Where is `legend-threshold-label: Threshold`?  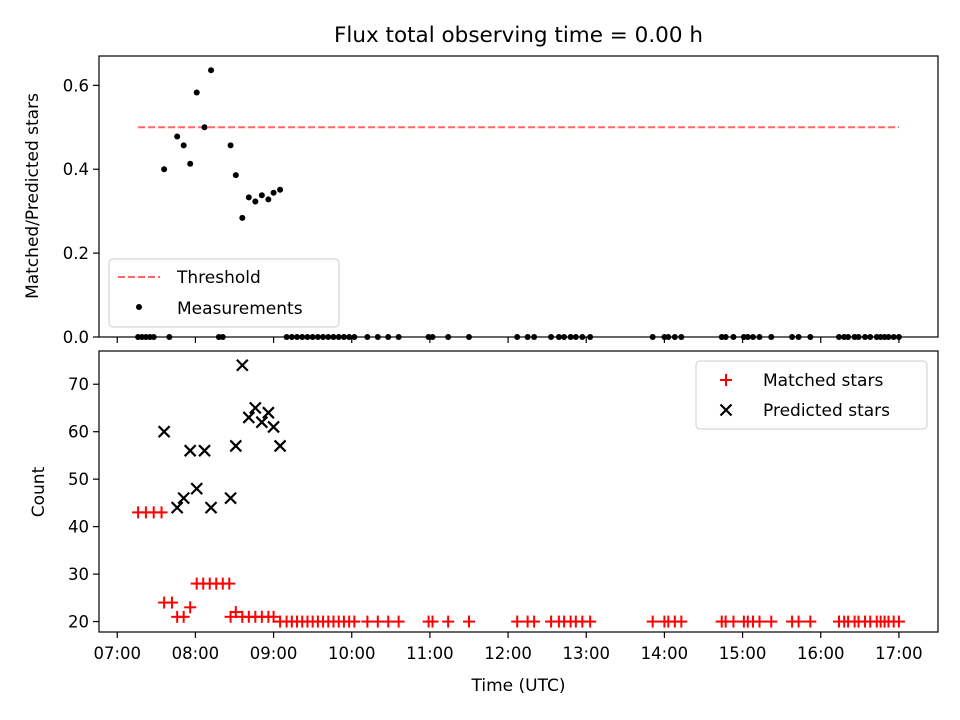
legend-threshold-label: Threshold is located at coordinates (218, 278).